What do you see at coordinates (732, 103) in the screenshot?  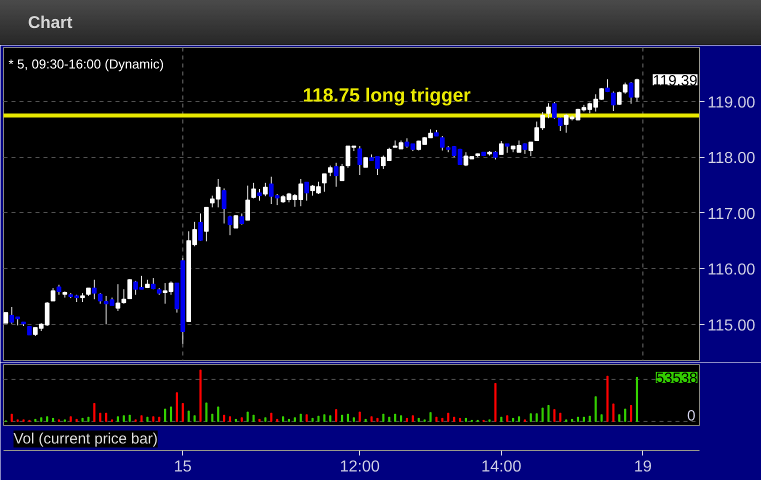 I see `y-tick-label: 119.00` at bounding box center [732, 103].